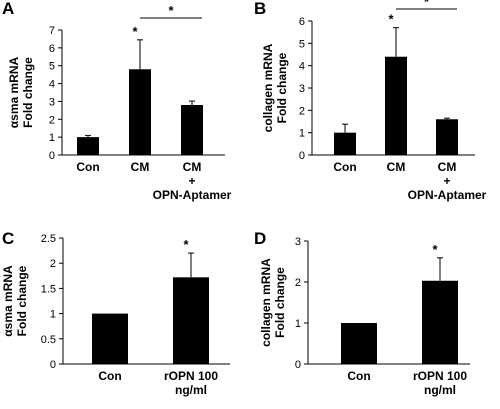 This screenshot has height=409, width=500. What do you see at coordinates (48, 239) in the screenshot?
I see `y-tick-label: 2.5` at bounding box center [48, 239].